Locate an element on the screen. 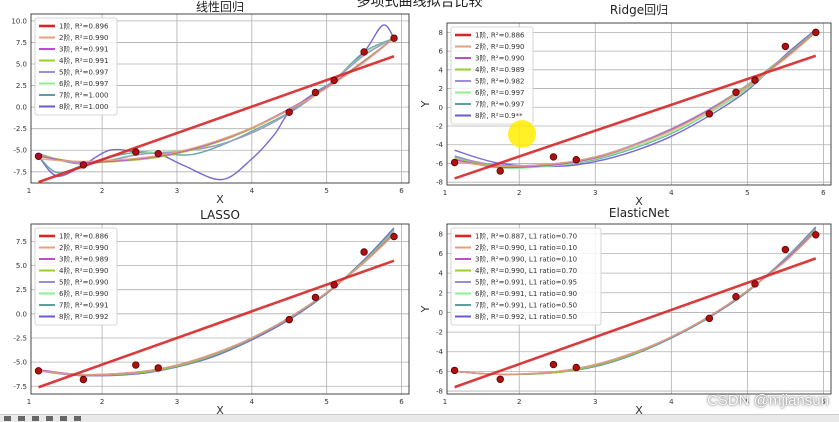  chart-title: Ridge回归 is located at coordinates (639, 10).